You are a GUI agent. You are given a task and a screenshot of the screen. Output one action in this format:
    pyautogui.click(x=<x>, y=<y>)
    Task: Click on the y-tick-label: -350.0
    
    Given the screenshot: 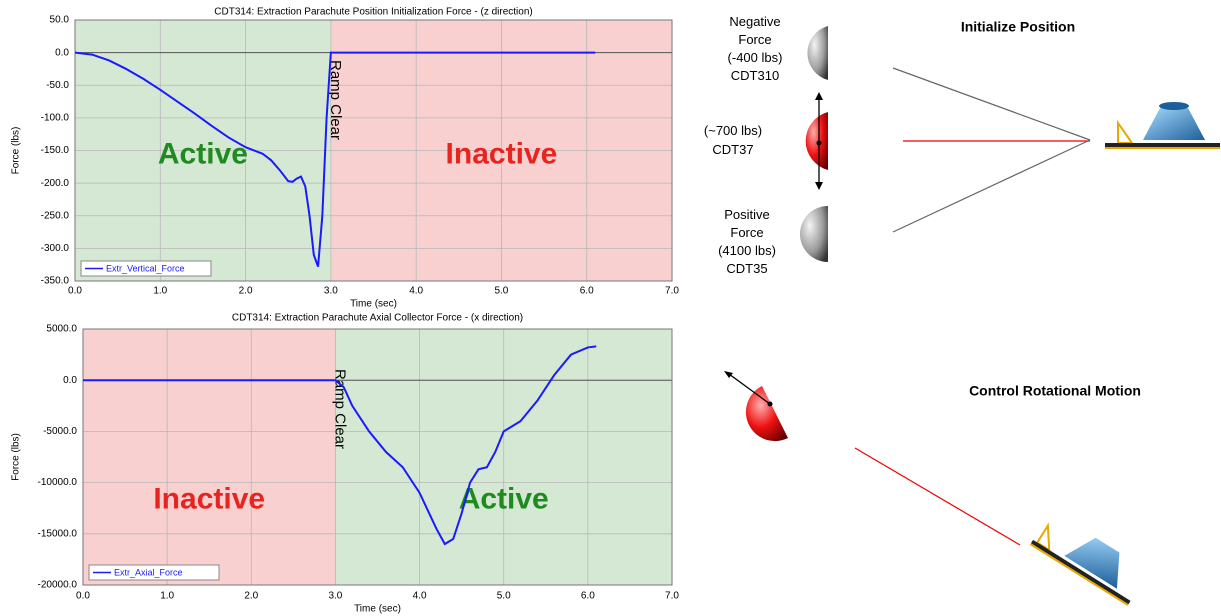 What is the action you would take?
    pyautogui.click(x=55, y=281)
    